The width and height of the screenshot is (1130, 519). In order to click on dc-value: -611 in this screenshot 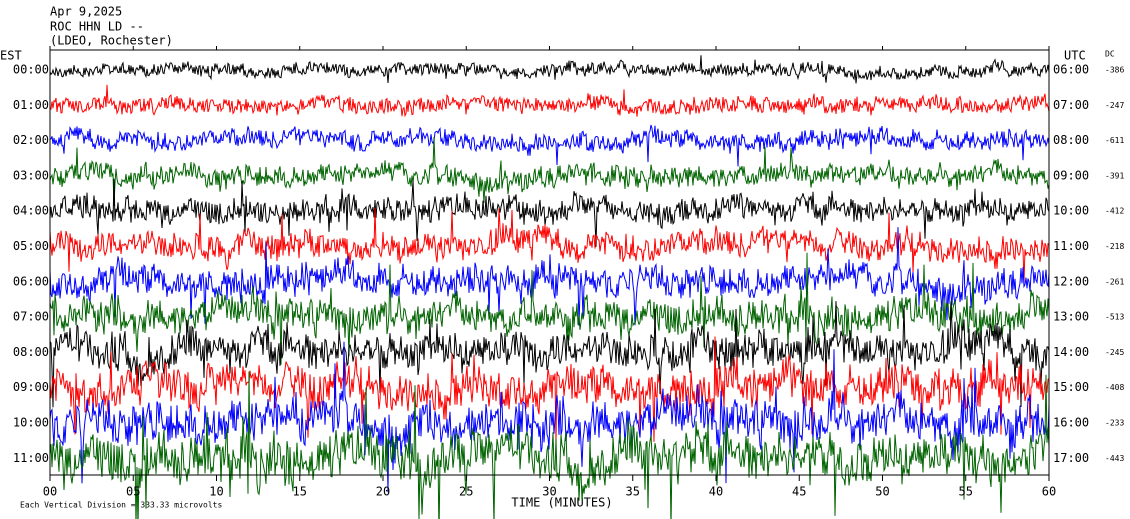, I will do `click(1114, 140)`.